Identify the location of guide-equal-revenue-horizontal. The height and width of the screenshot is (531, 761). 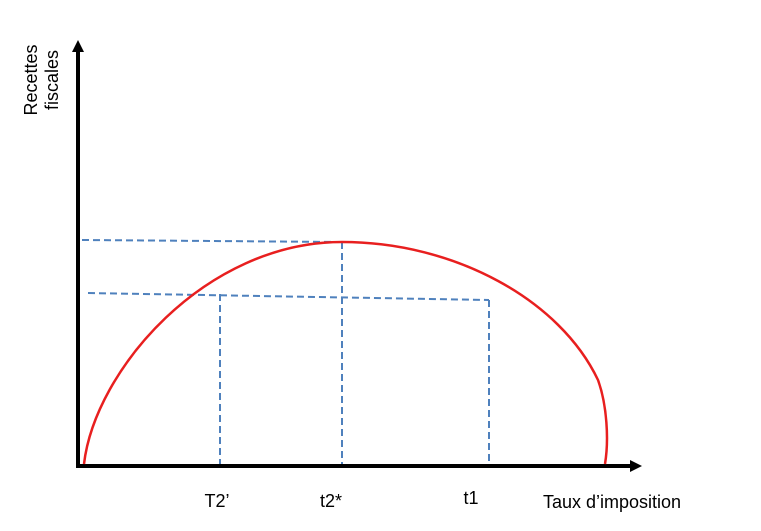
(288, 296).